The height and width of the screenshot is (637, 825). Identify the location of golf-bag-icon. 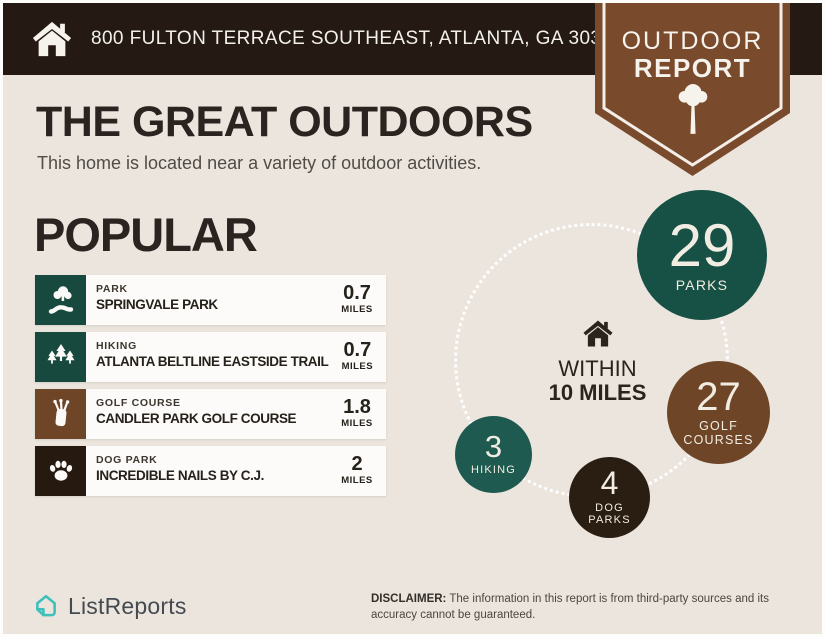
(60, 414).